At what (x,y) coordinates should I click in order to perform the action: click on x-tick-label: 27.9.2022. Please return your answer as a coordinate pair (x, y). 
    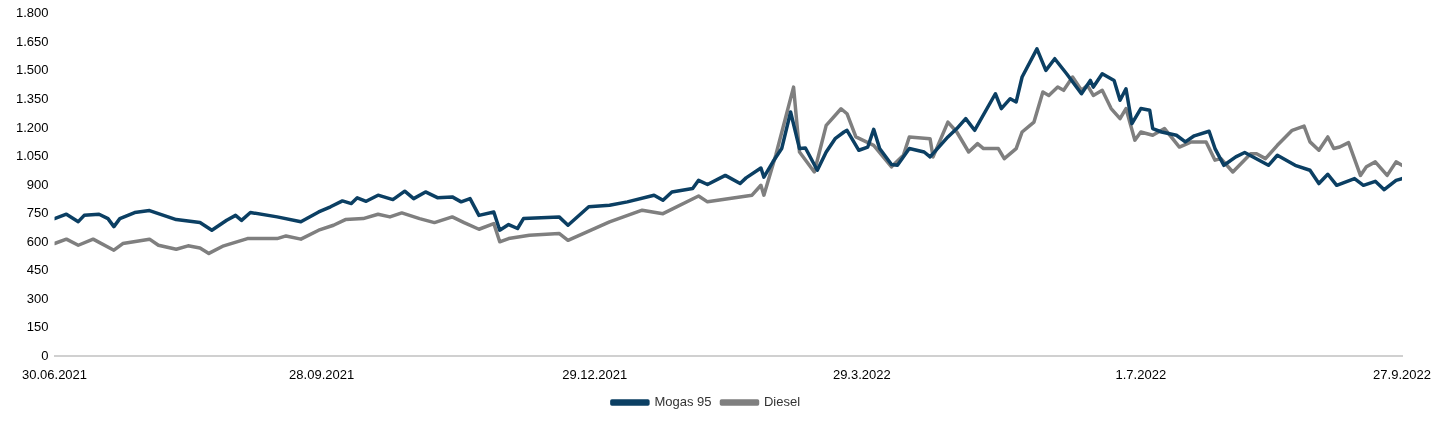
    Looking at the image, I should click on (1402, 374).